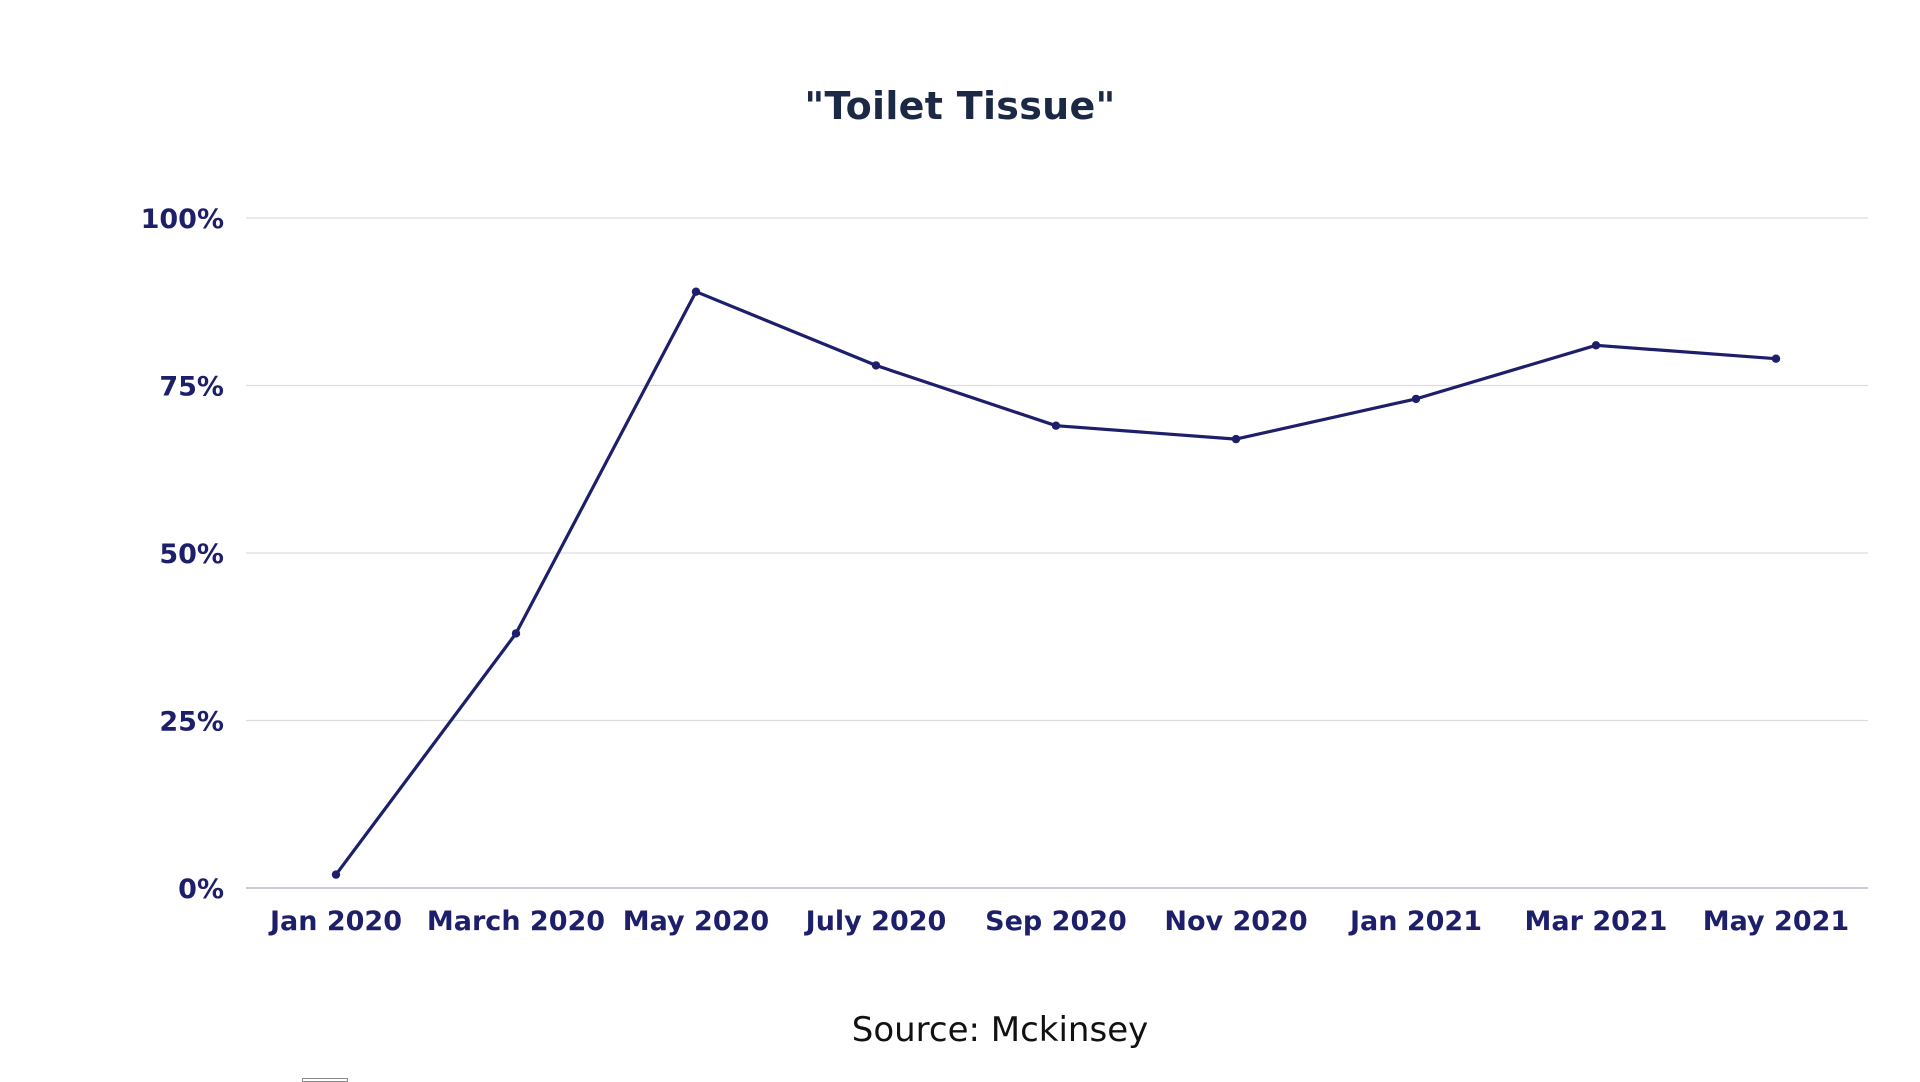 The image size is (1920, 1082). I want to click on y-tick-label: 25%, so click(191, 722).